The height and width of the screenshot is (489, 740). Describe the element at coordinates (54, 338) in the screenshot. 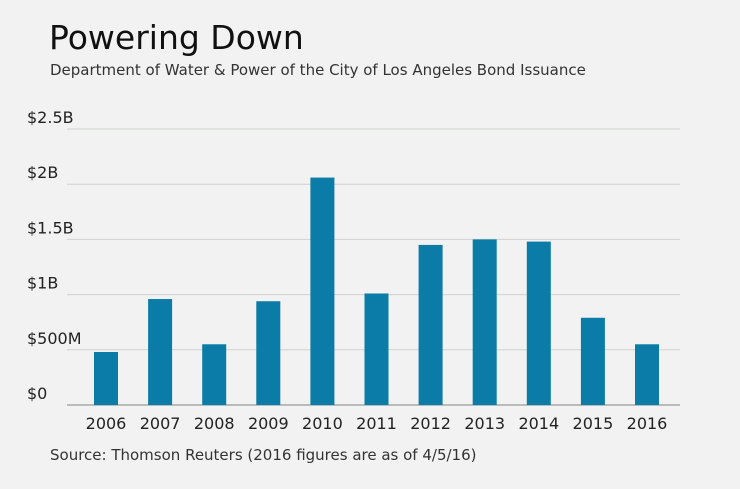

I see `y-tick-label: $500M` at that location.